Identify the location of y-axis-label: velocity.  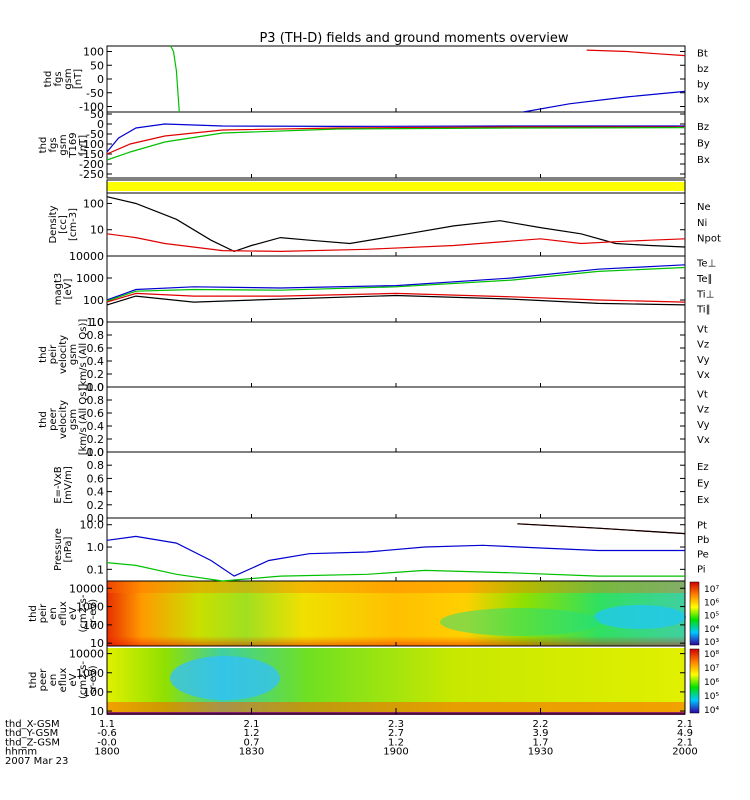
(63, 419).